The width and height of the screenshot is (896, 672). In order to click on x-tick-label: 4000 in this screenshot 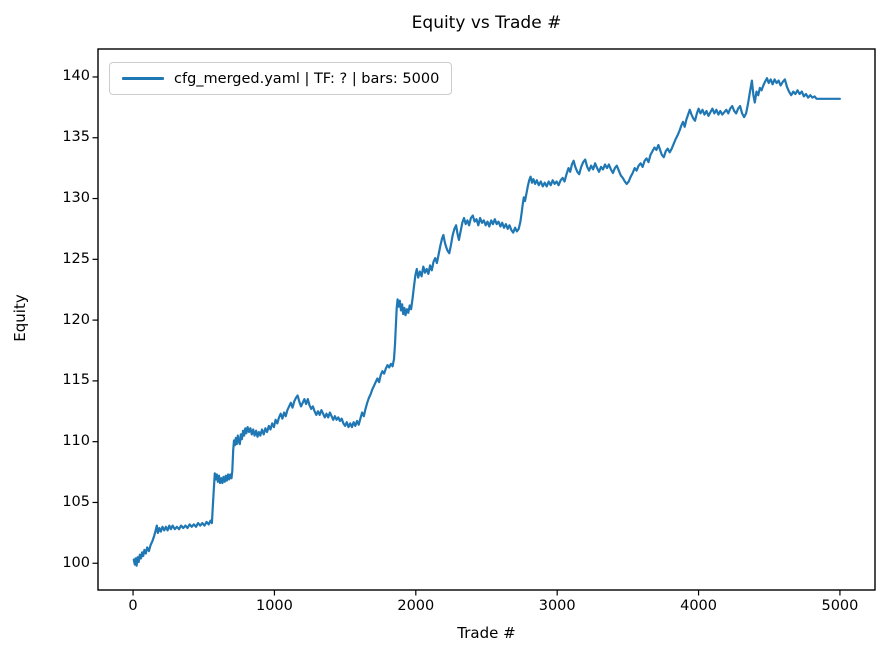, I will do `click(699, 606)`.